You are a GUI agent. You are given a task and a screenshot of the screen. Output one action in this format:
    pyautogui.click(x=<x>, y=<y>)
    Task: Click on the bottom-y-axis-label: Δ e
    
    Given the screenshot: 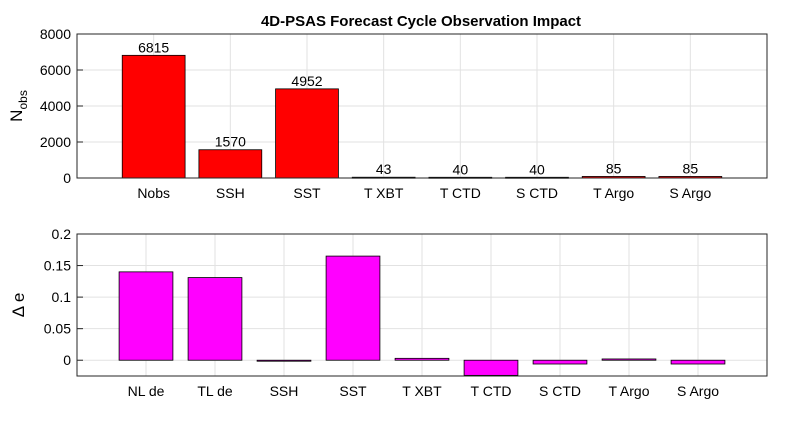 What is the action you would take?
    pyautogui.click(x=18, y=305)
    